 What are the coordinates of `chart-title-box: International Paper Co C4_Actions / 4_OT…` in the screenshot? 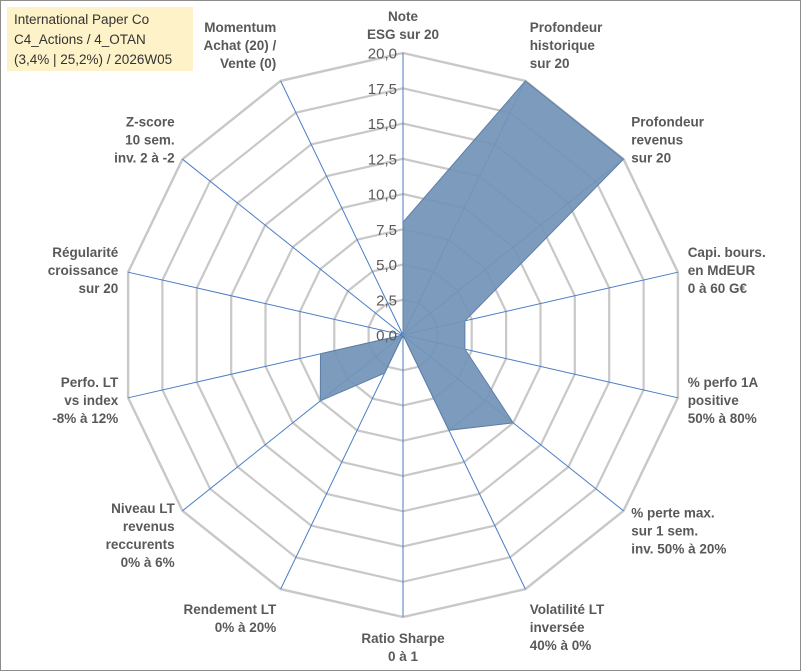 It's located at (100, 39).